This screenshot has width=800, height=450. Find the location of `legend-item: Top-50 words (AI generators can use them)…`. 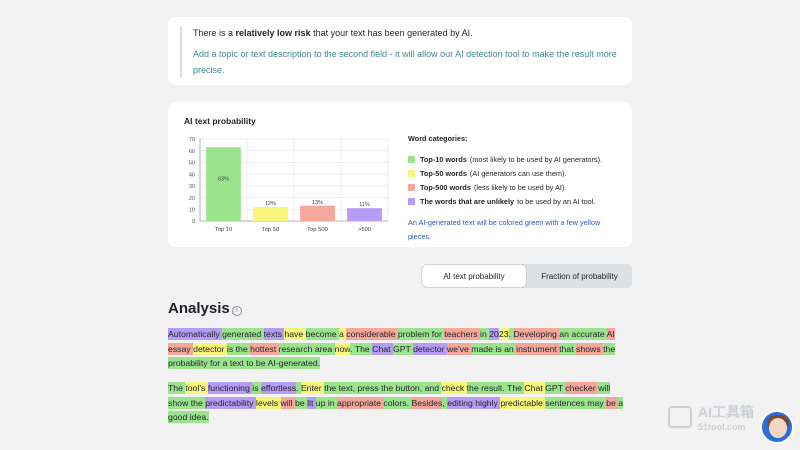

legend-item: Top-50 words (AI generators can use them)… is located at coordinates (515, 173).